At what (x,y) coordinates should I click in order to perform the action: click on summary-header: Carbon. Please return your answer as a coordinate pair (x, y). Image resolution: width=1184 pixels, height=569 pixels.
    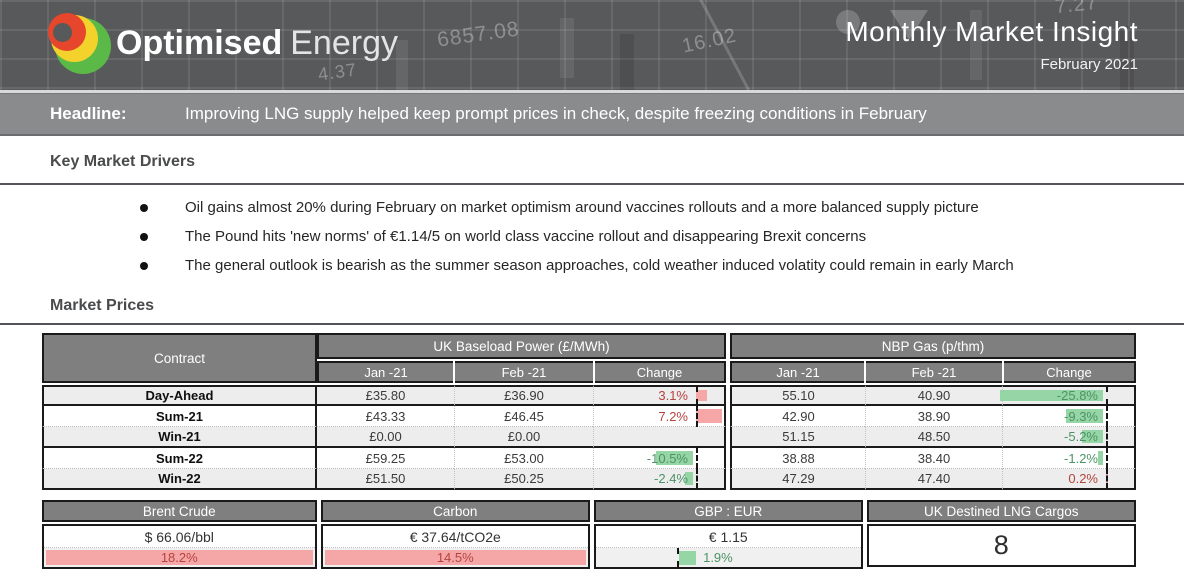
    Looking at the image, I should click on (455, 511).